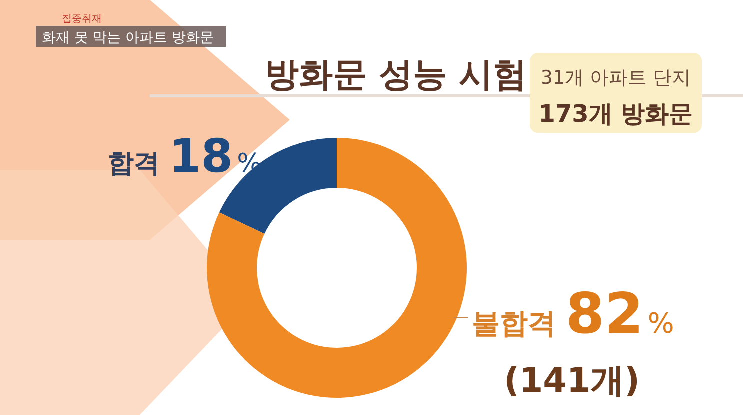  Describe the element at coordinates (616, 78) in the screenshot. I see `chart-subtitle: 31개 아파트 단지` at that location.